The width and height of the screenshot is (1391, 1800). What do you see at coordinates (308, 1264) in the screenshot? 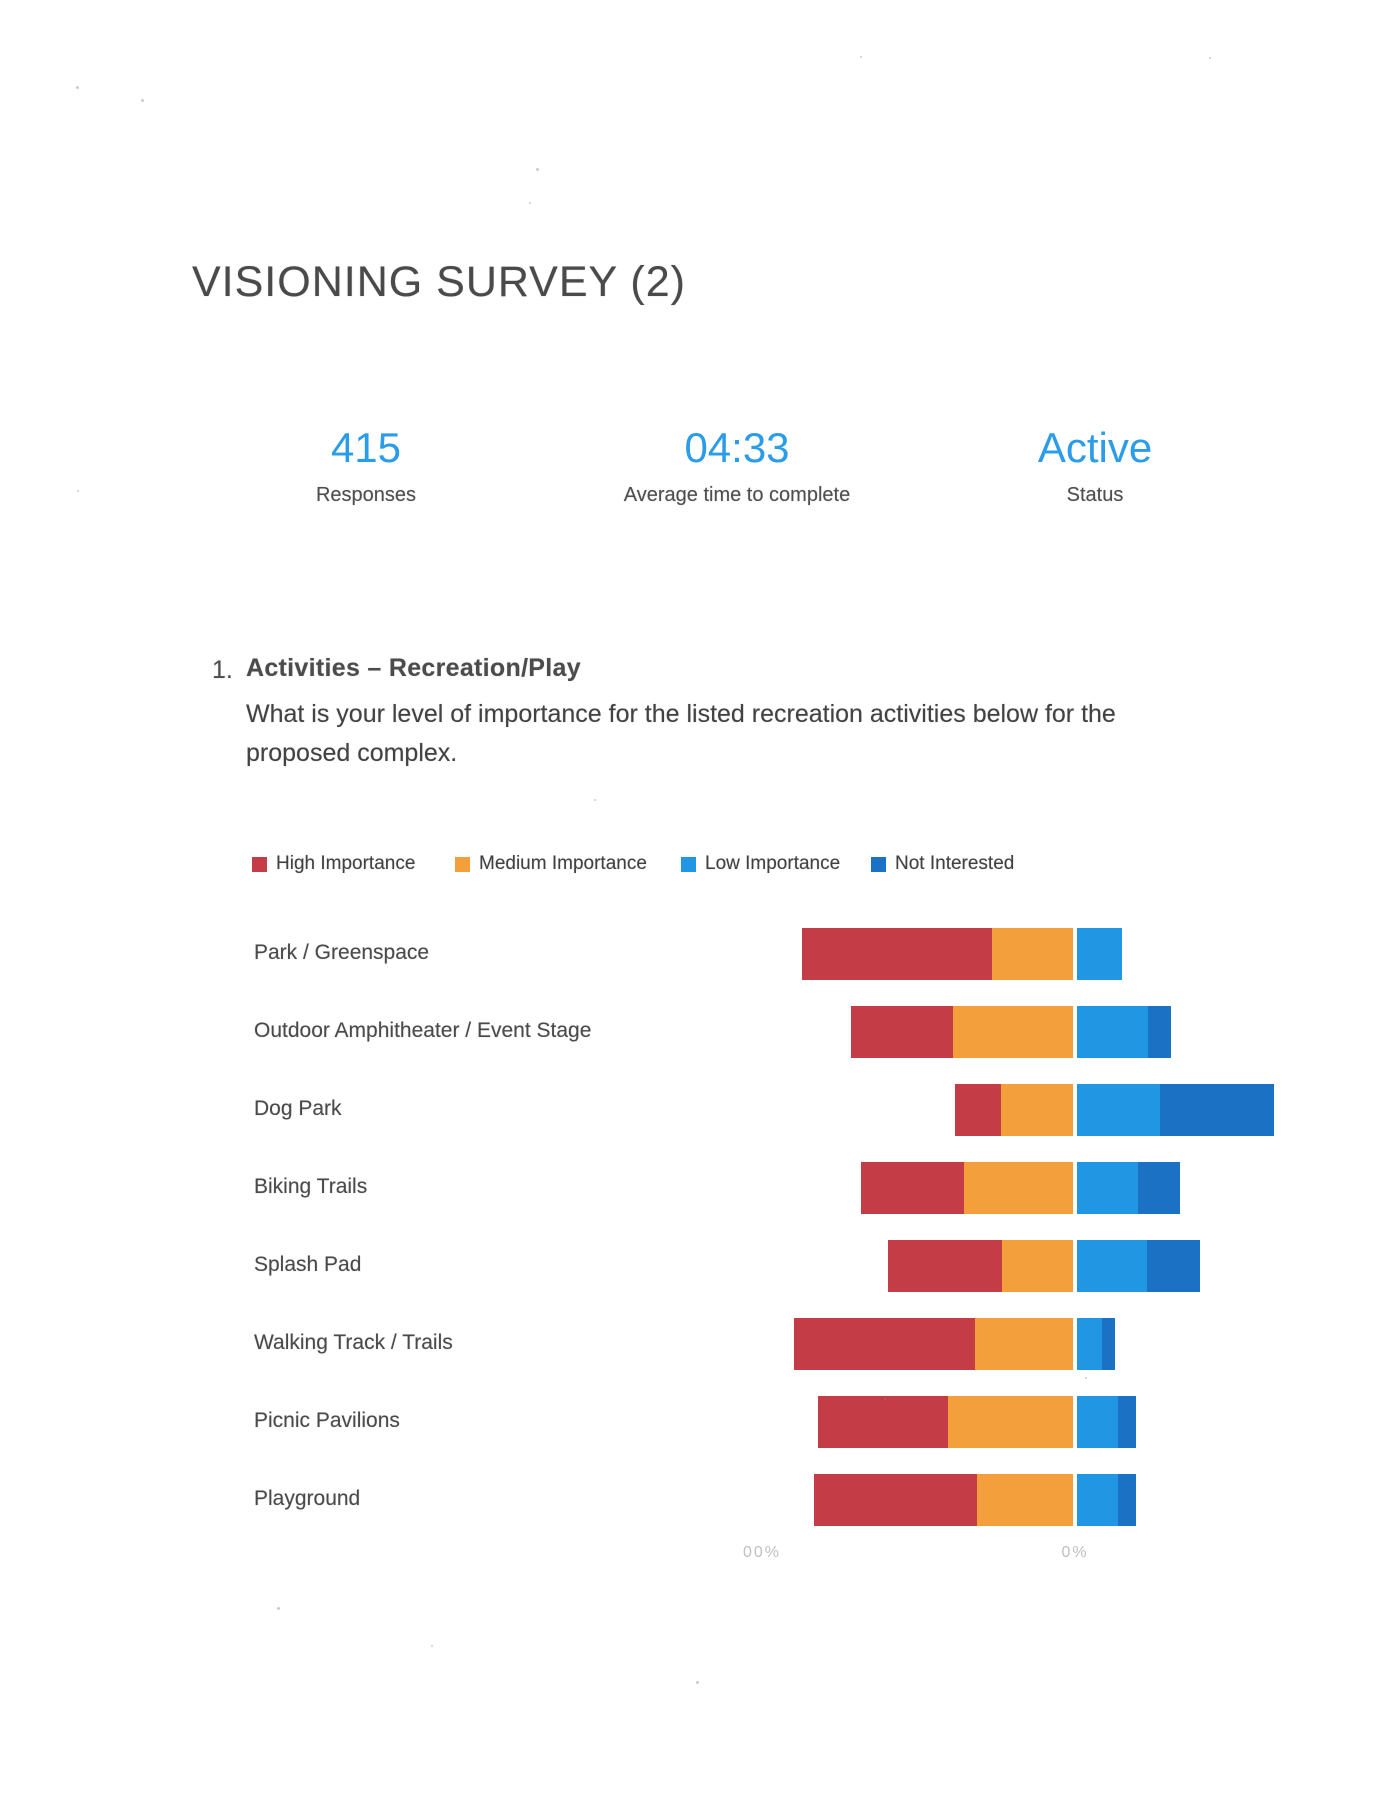
I see `category-label: Splash Pad` at bounding box center [308, 1264].